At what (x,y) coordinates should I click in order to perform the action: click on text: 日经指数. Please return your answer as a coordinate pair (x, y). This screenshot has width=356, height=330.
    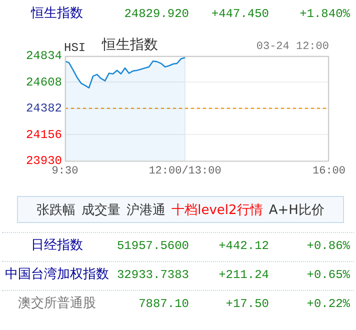
    Looking at the image, I should click on (57, 245).